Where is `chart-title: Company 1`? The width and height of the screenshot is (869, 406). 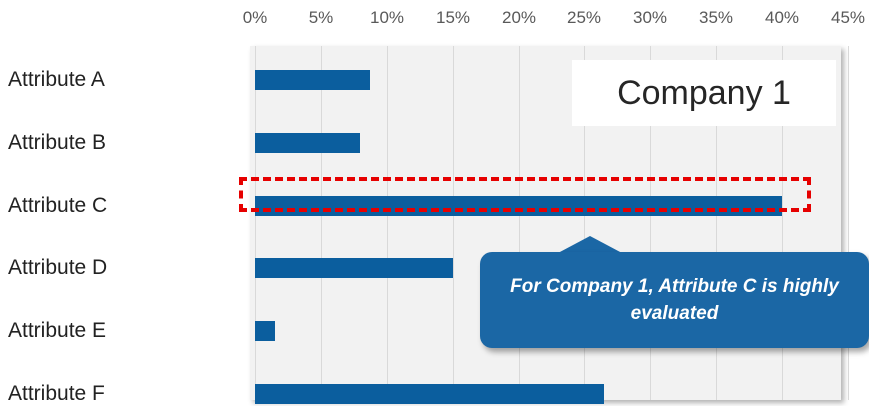 chart-title: Company 1 is located at coordinates (704, 93).